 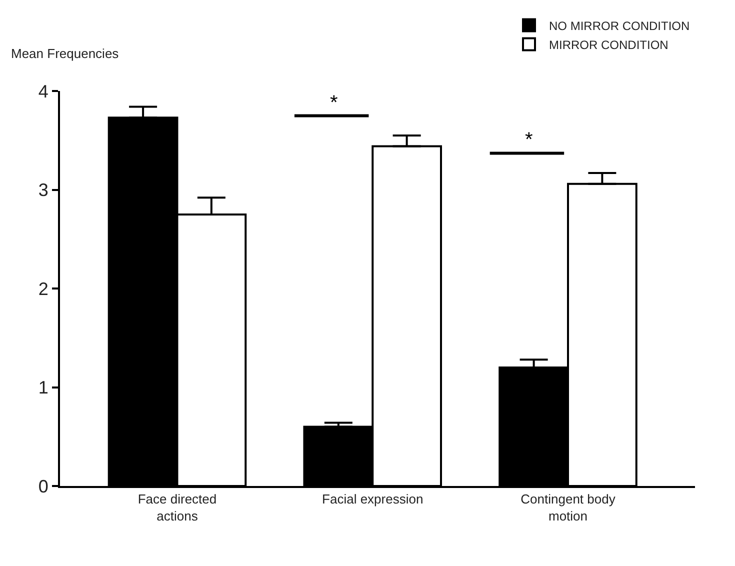 What do you see at coordinates (65, 53) in the screenshot?
I see `y-axis-title: Mean Frequencies` at bounding box center [65, 53].